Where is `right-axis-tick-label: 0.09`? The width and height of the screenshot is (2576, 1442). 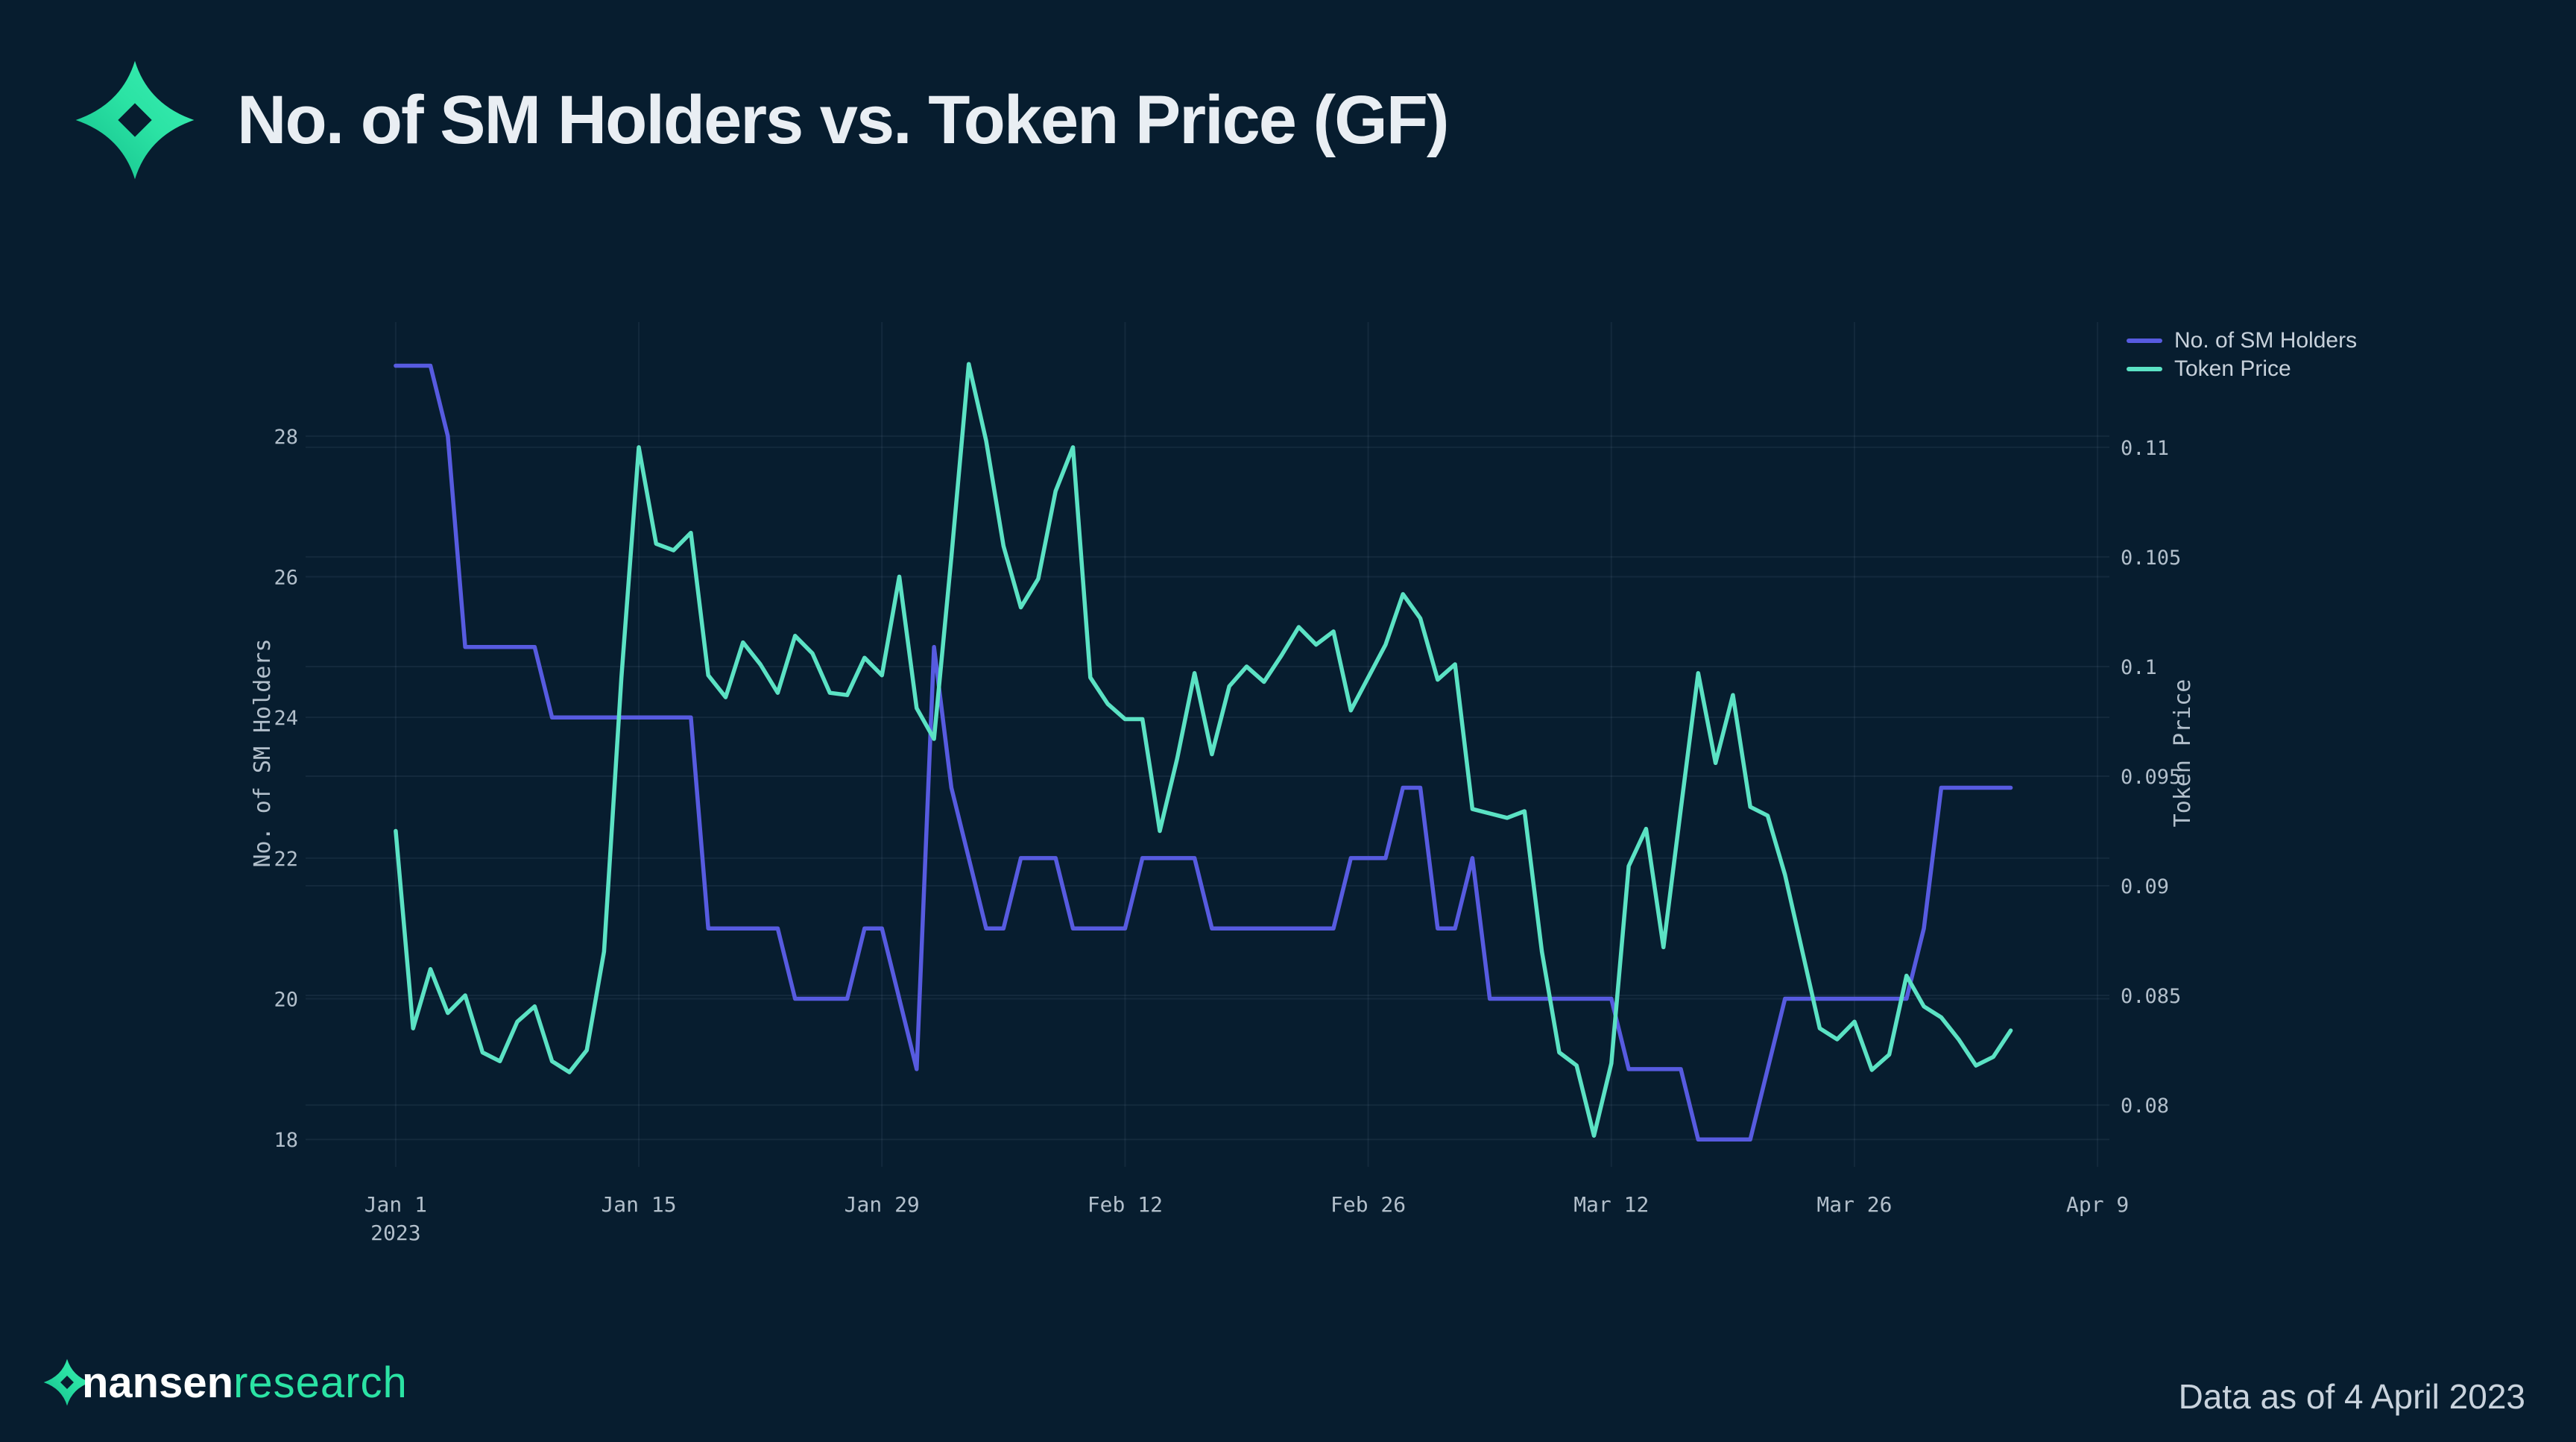 right-axis-tick-label: 0.09 is located at coordinates (2145, 886).